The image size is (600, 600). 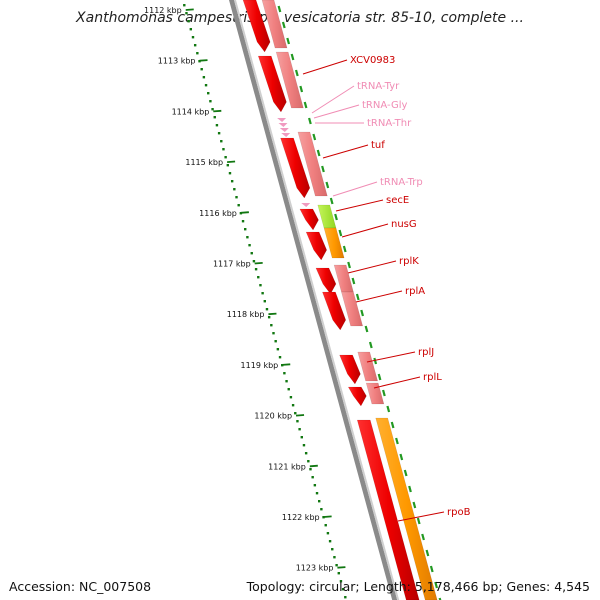 What do you see at coordinates (372, 60) in the screenshot?
I see `gene-label: XCV0983` at bounding box center [372, 60].